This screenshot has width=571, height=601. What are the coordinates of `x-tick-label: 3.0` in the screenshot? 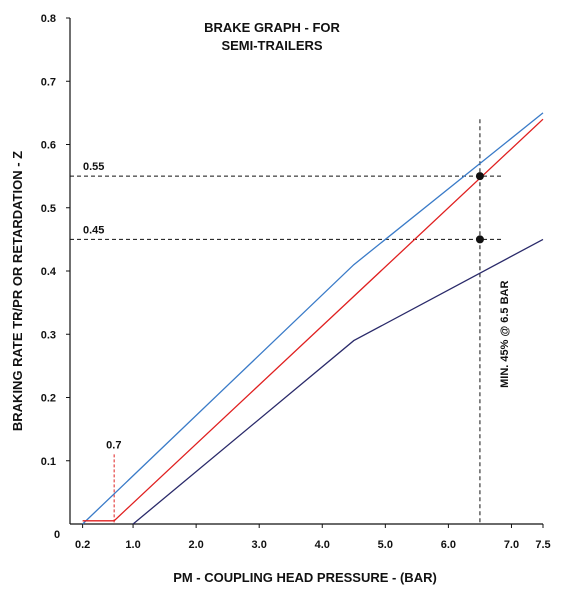 It's located at (259, 545).